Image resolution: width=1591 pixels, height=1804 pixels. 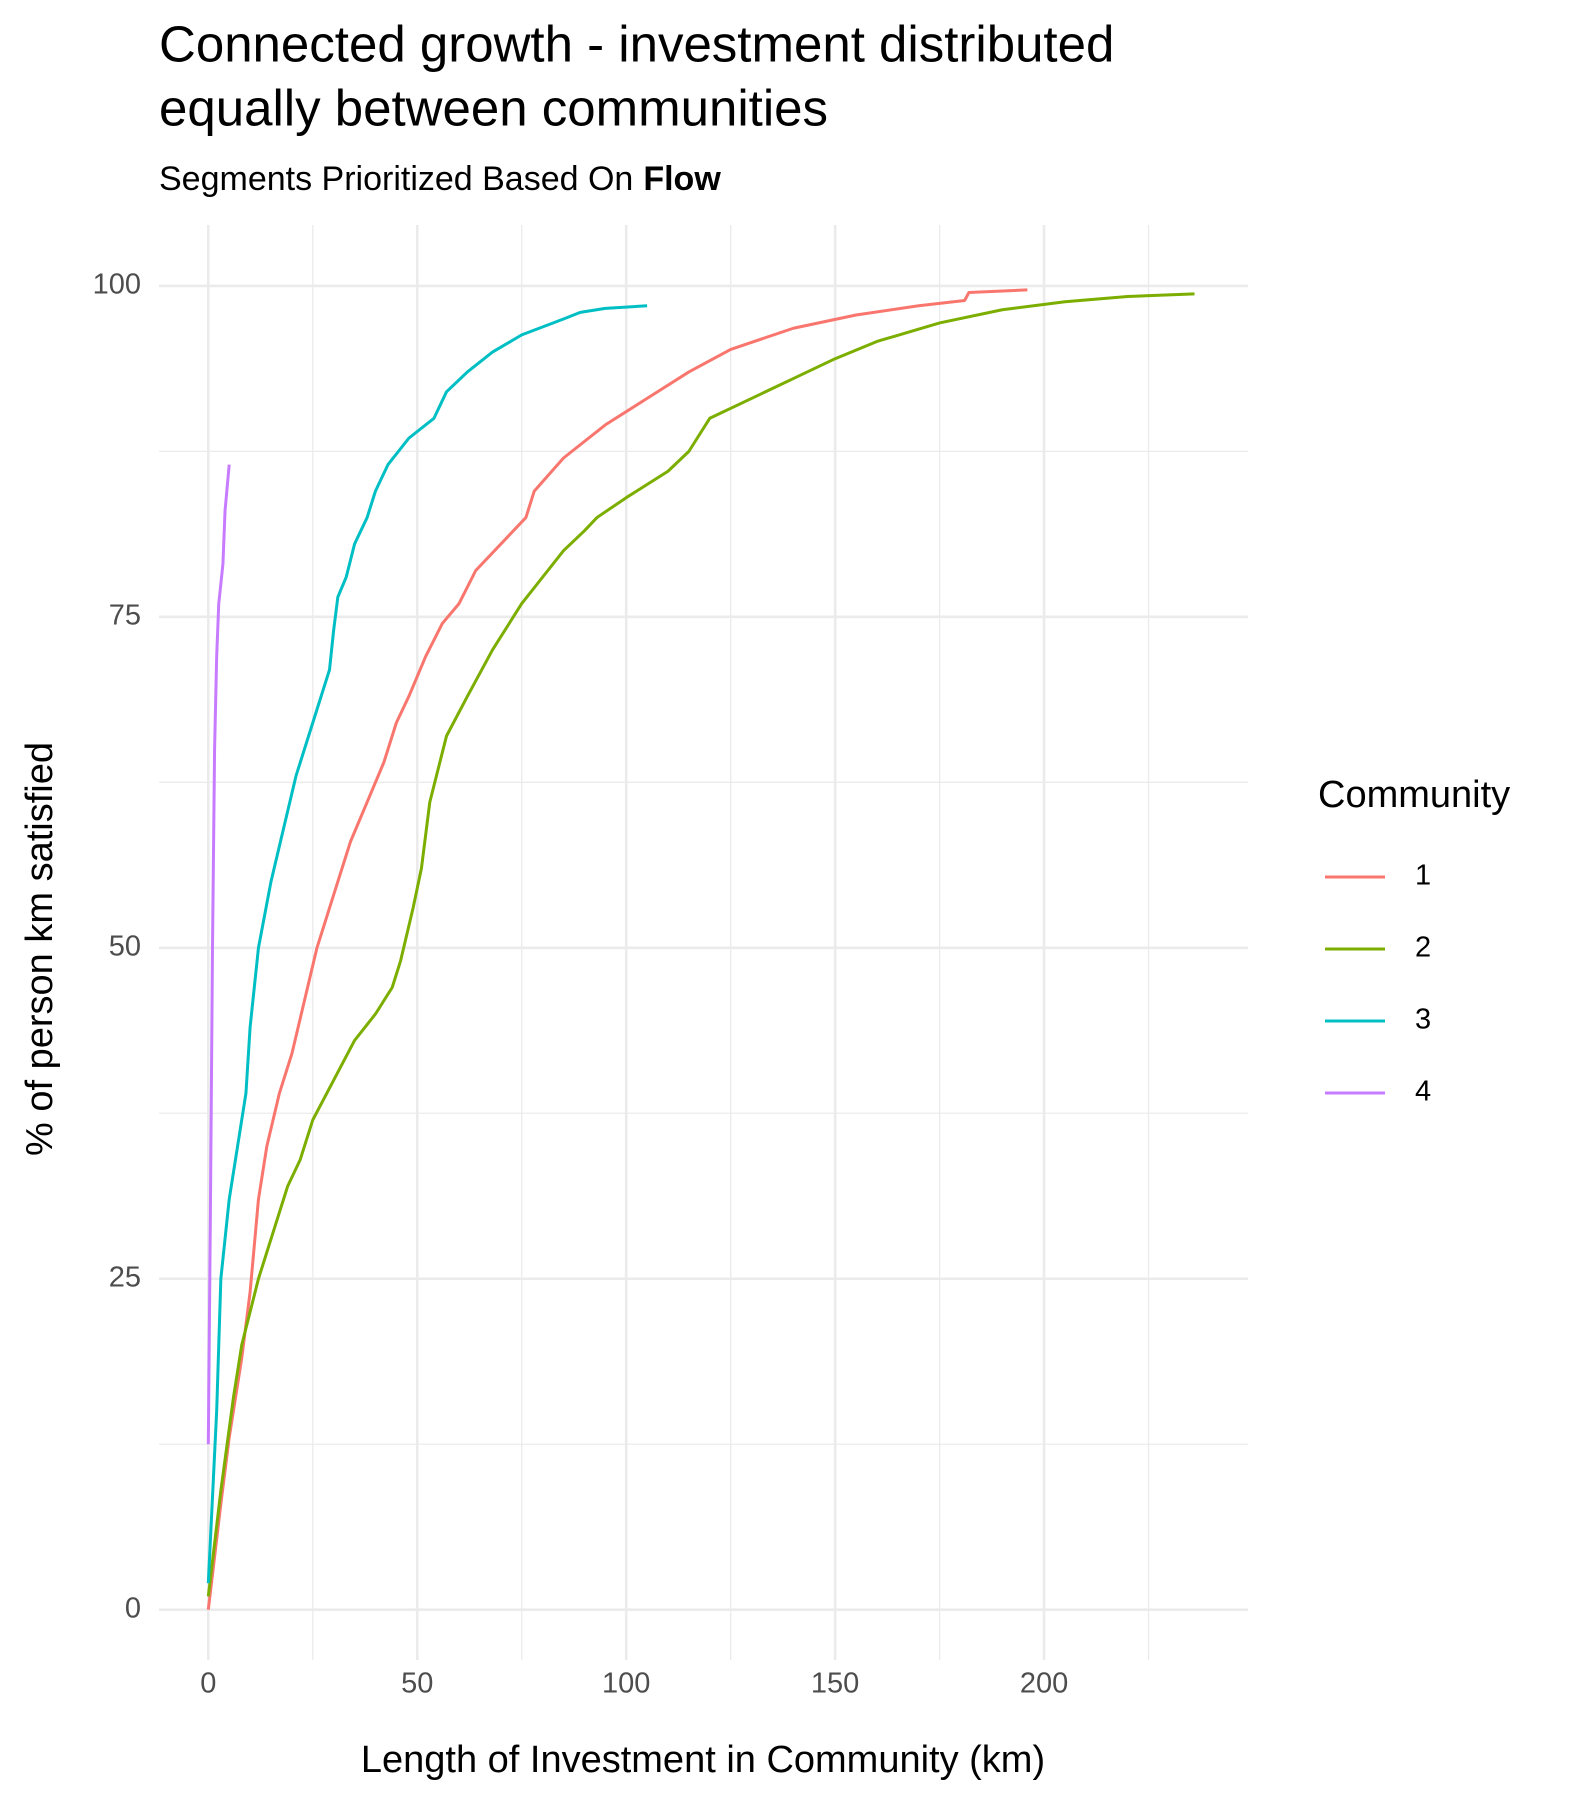 I want to click on legend-title: Community, so click(x=1414, y=795).